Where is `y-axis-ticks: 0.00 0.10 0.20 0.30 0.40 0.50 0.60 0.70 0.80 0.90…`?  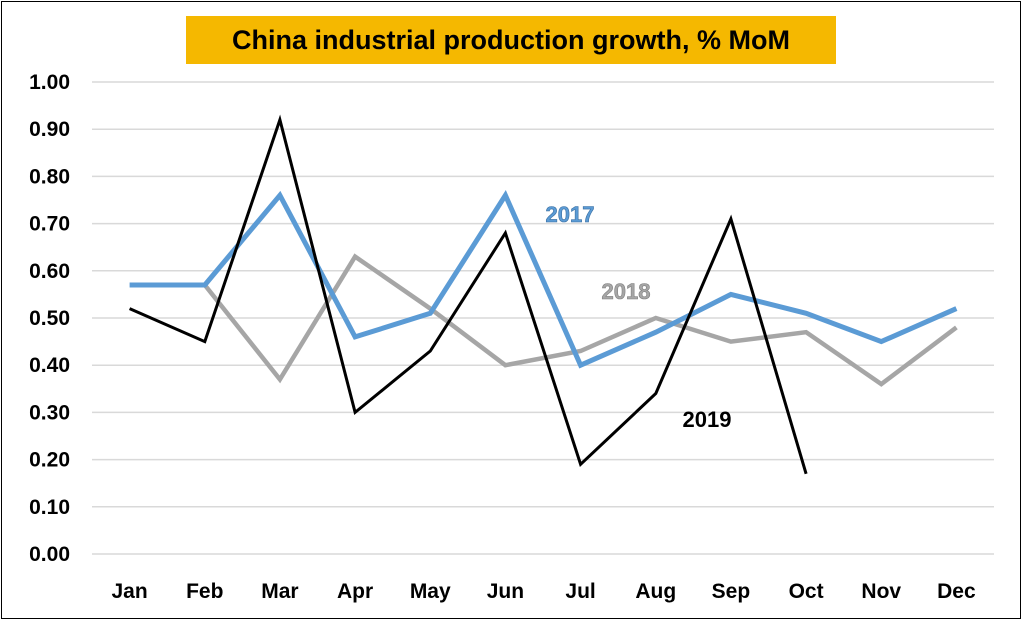 y-axis-ticks: 0.00 0.10 0.20 0.30 0.40 0.50 0.60 0.70 0.80 0.90… is located at coordinates (49, 318).